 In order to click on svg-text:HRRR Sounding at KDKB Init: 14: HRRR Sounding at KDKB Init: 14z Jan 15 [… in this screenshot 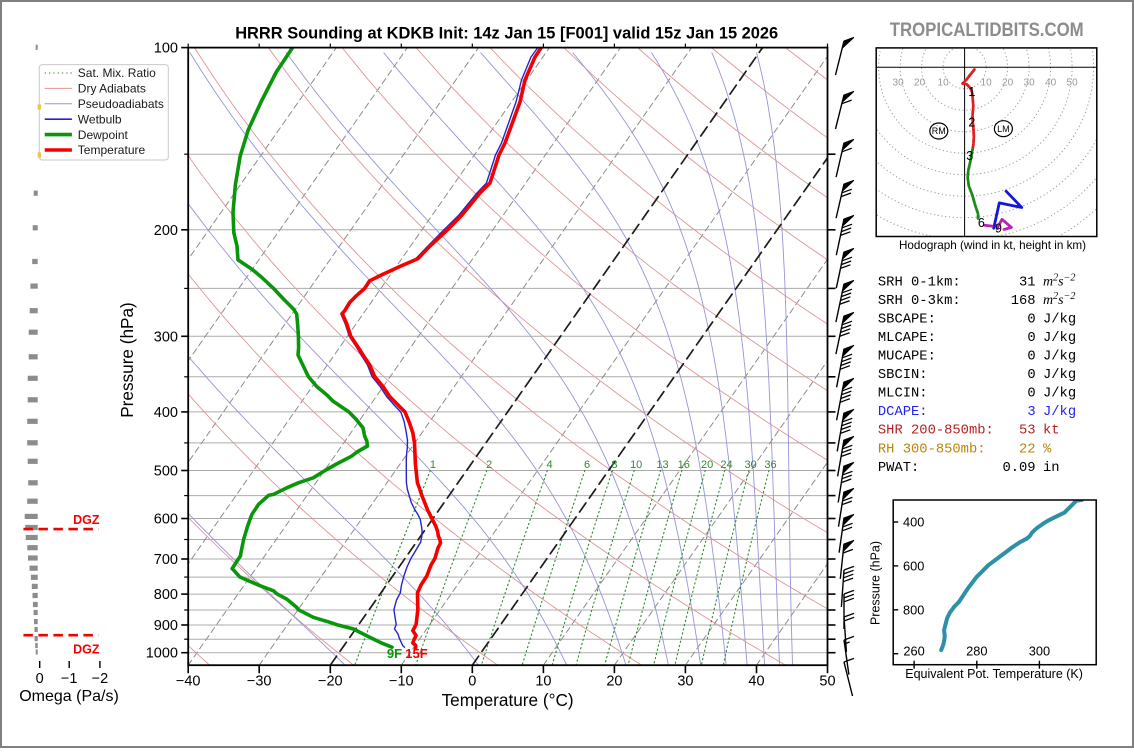, I will do `click(506, 33)`.